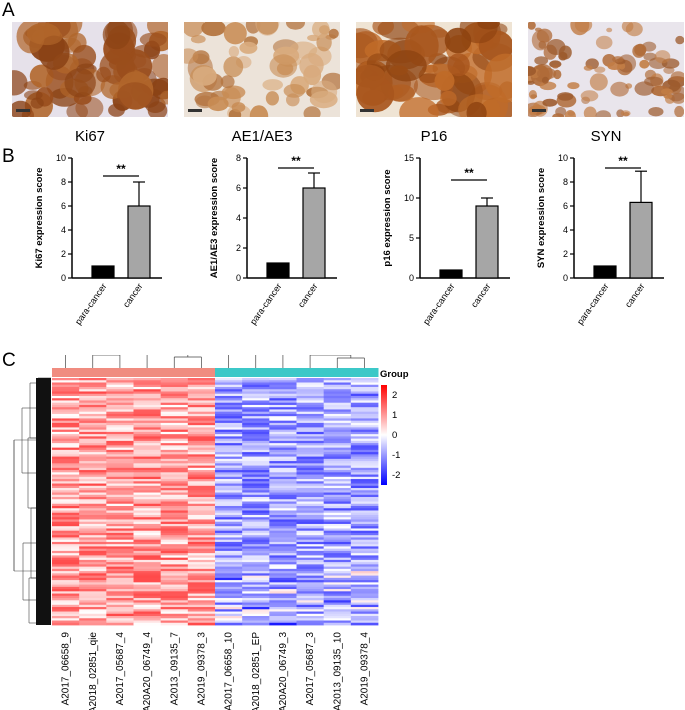  I want to click on legend-title: Group, so click(394, 374).